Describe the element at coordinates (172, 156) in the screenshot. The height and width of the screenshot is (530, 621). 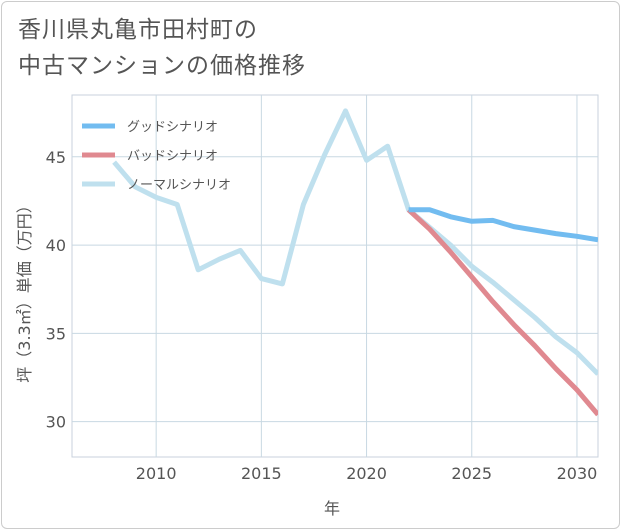
I see `legend-label-1: バッドシナリオ` at that location.